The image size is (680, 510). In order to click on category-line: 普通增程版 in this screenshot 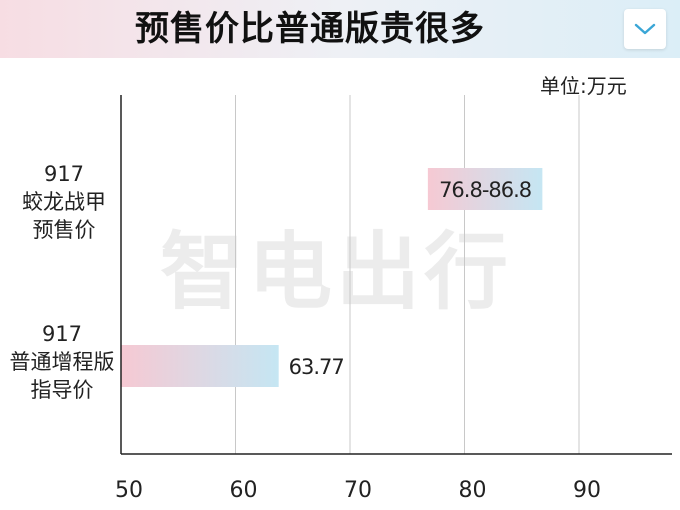, I will do `click(62, 362)`.